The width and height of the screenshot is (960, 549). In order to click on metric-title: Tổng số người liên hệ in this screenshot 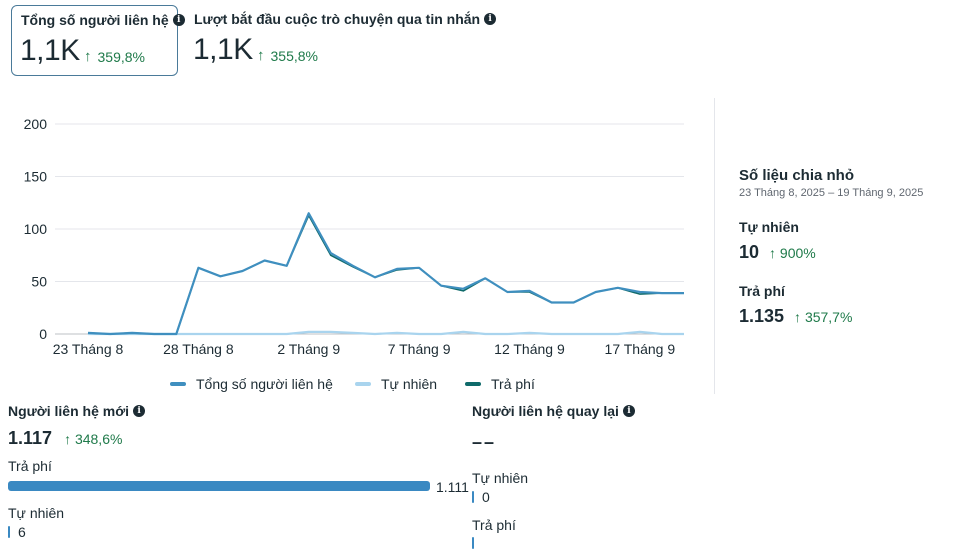, I will do `click(95, 20)`.